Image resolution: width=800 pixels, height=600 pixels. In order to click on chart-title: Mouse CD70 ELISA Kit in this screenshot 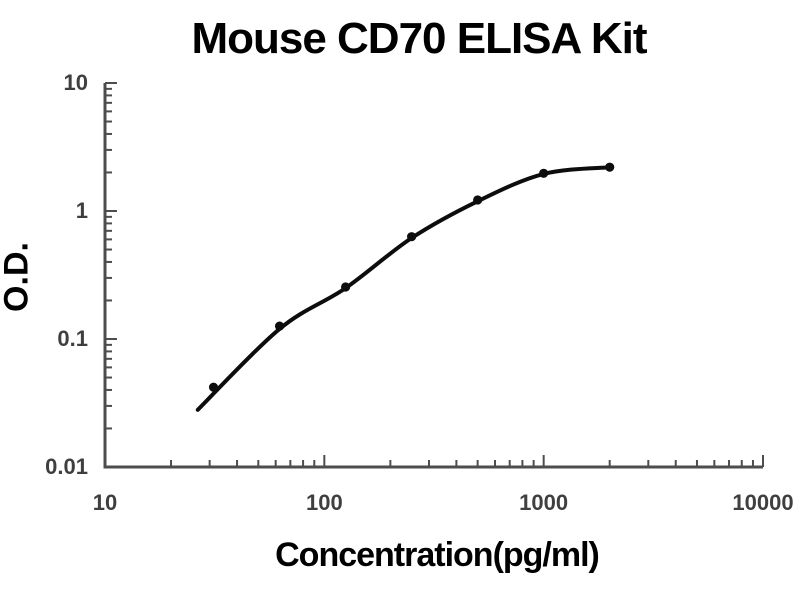, I will do `click(419, 38)`.